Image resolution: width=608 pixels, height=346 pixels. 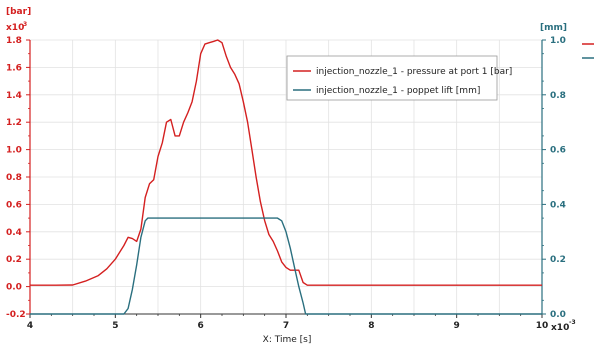 What do you see at coordinates (558, 260) in the screenshot?
I see `right-tick-label: 0.2` at bounding box center [558, 260].